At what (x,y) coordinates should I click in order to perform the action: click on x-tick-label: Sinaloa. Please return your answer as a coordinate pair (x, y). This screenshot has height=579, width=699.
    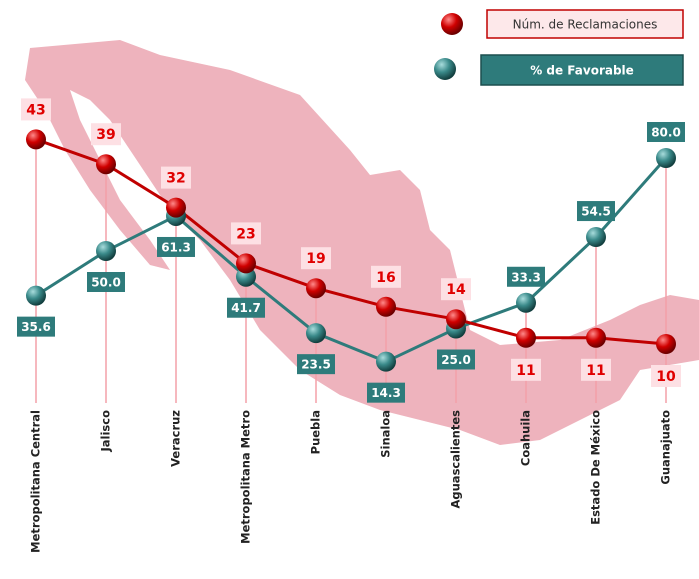
    Looking at the image, I should click on (386, 434).